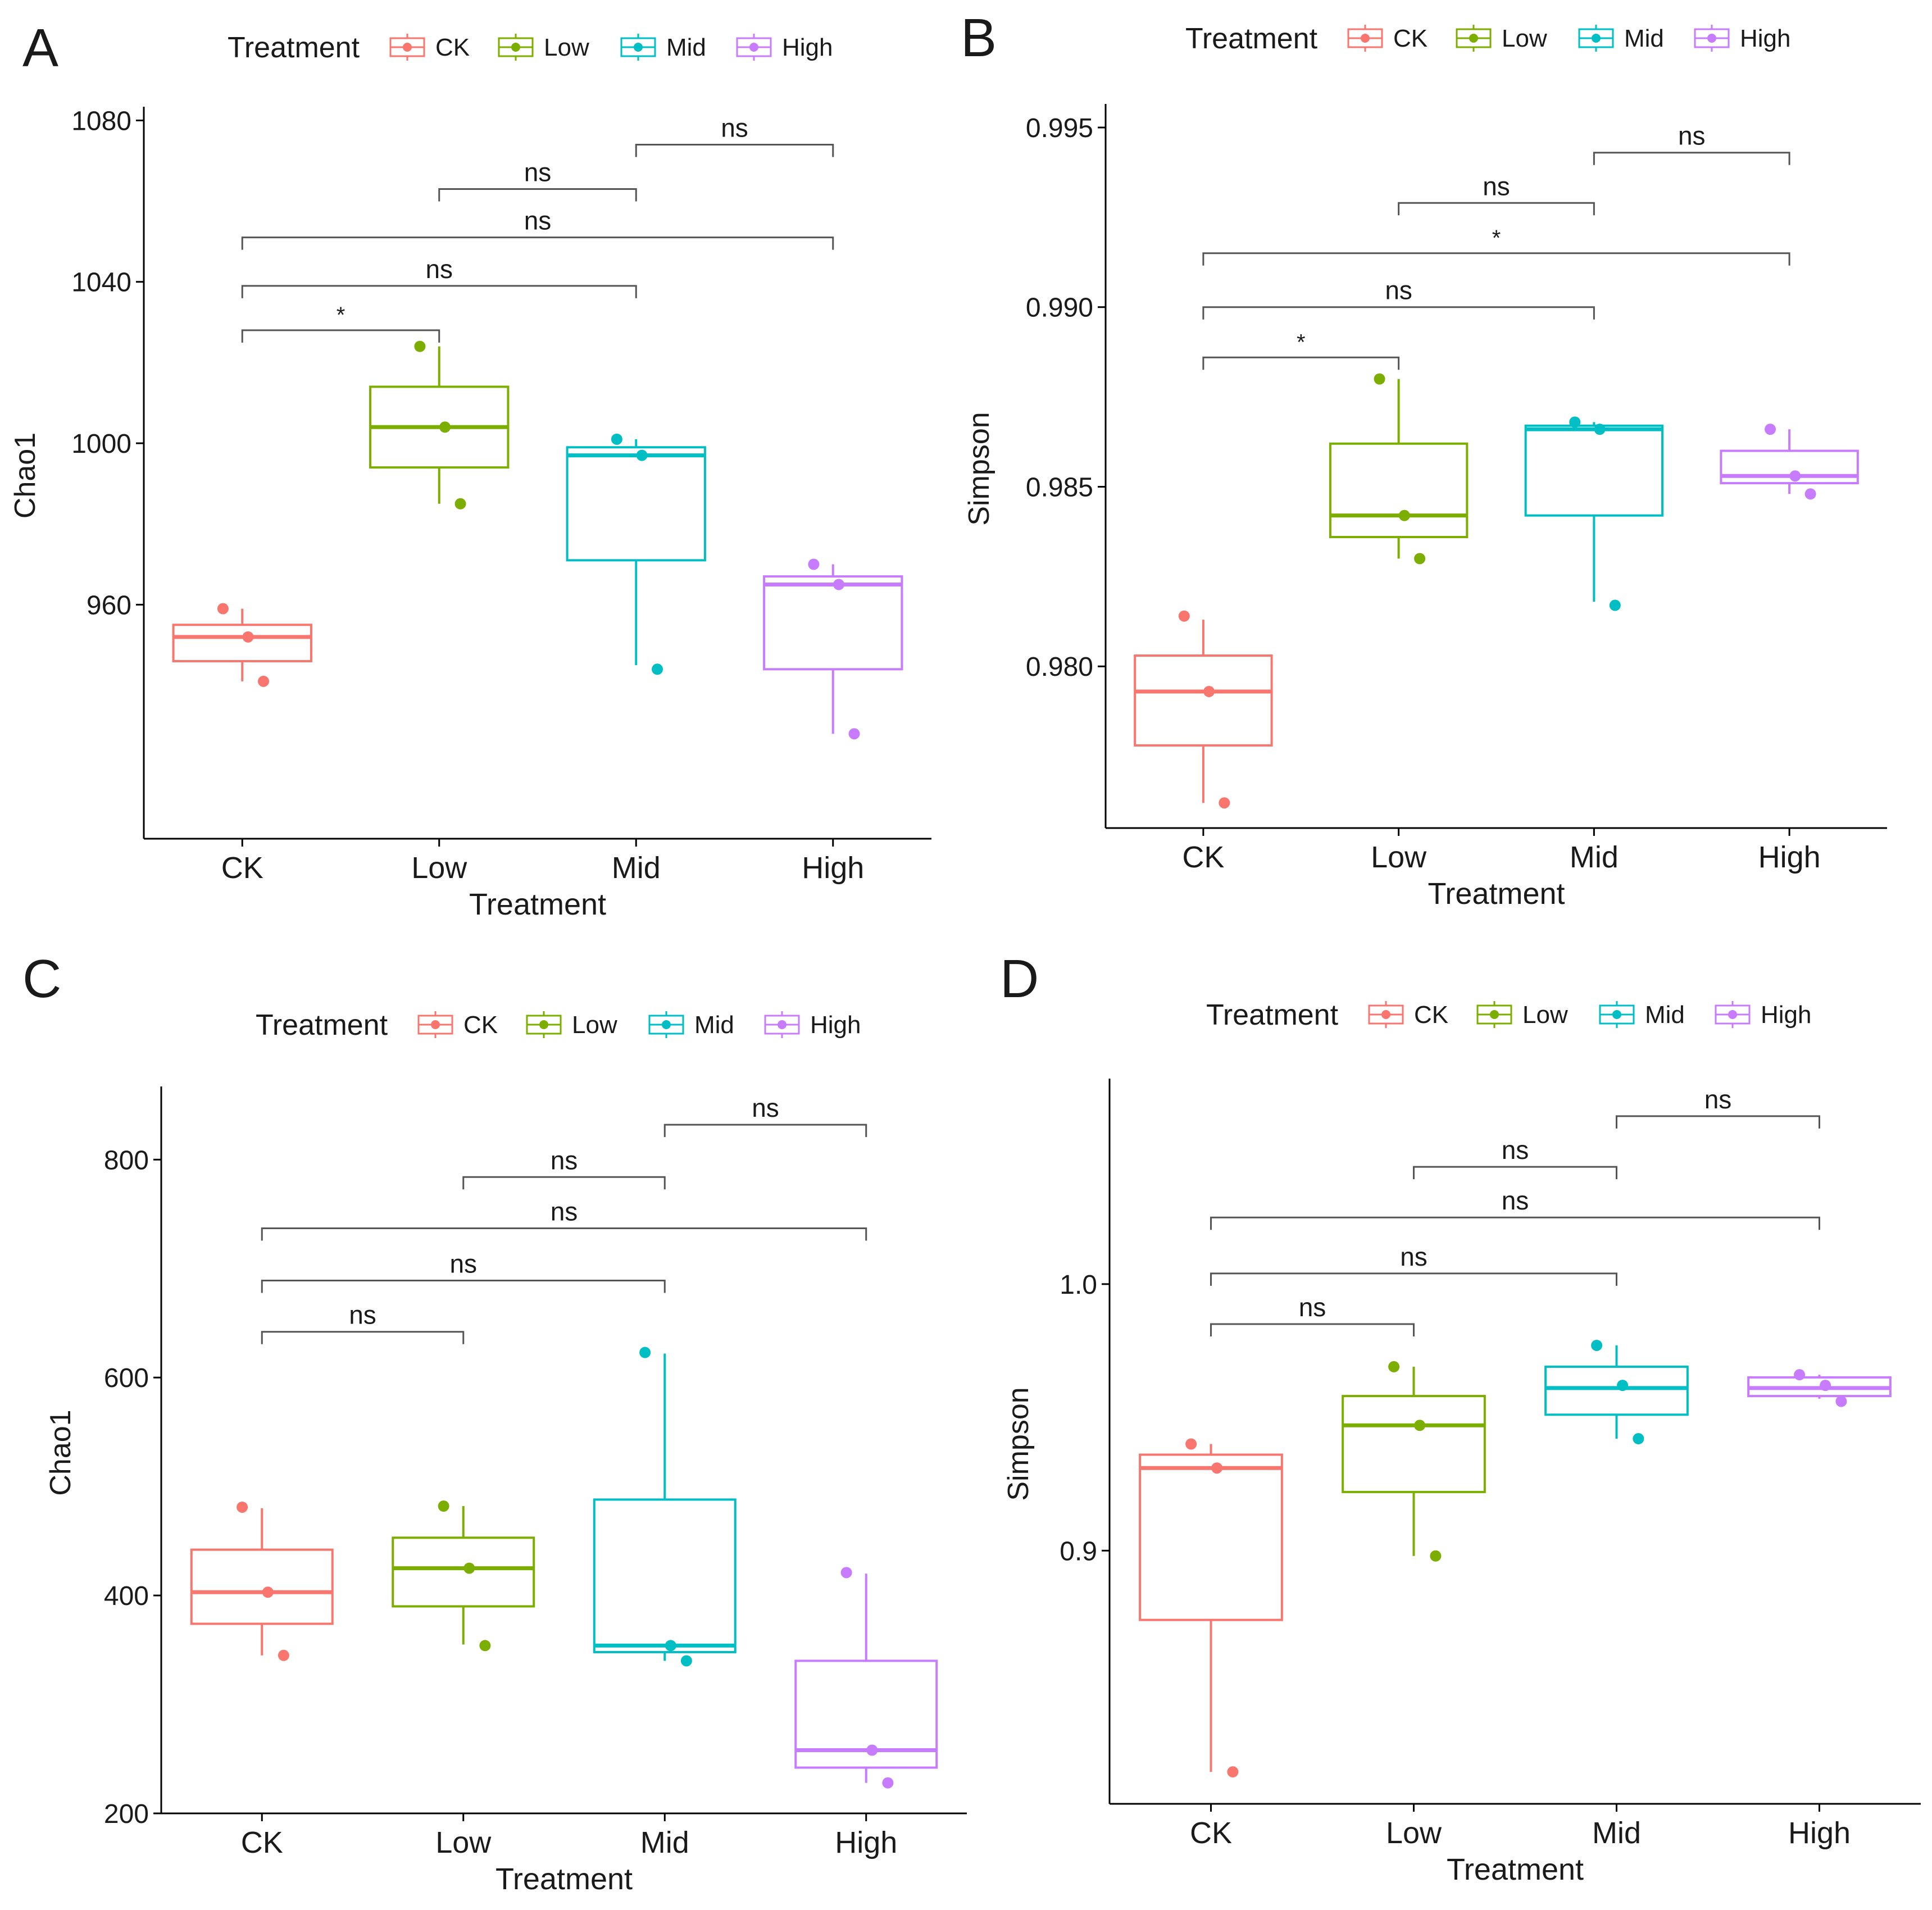 This screenshot has height=1910, width=1932. I want to click on x-tick-label: Mid, so click(1594, 857).